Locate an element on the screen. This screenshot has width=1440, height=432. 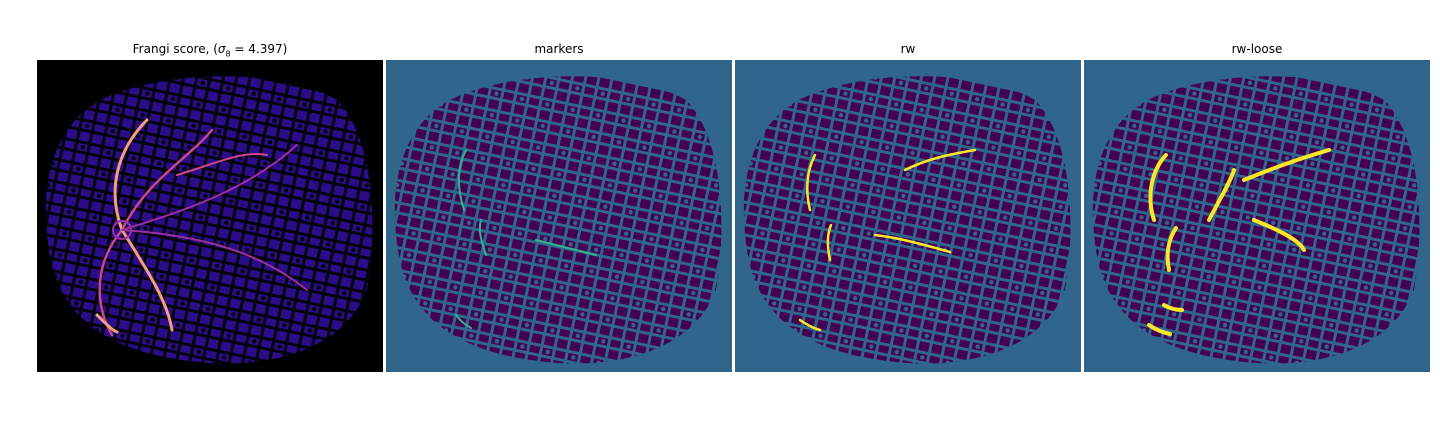
panel-title-frangi: Frangi score, (σ8 = 4.397) is located at coordinates (210, 50).